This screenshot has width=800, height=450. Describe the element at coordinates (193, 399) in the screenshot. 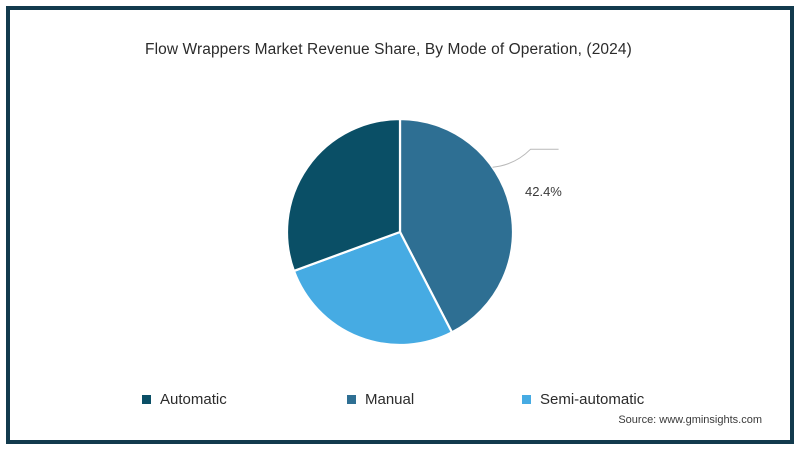

I see `legend-label: Automatic` at that location.